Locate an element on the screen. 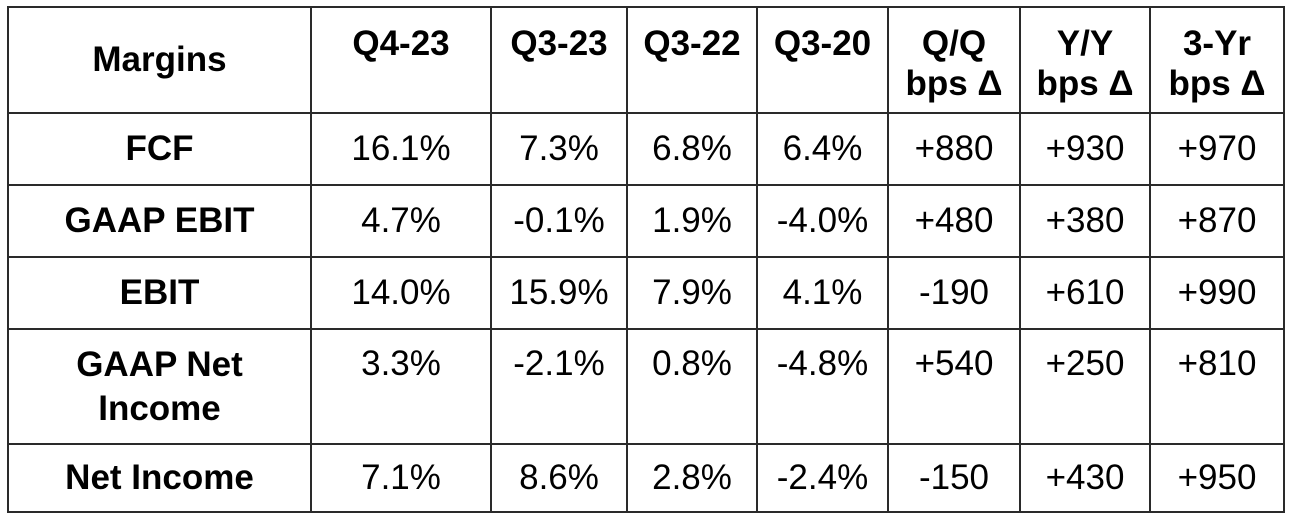  column-header-q3-22: Q3-22 is located at coordinates (692, 60).